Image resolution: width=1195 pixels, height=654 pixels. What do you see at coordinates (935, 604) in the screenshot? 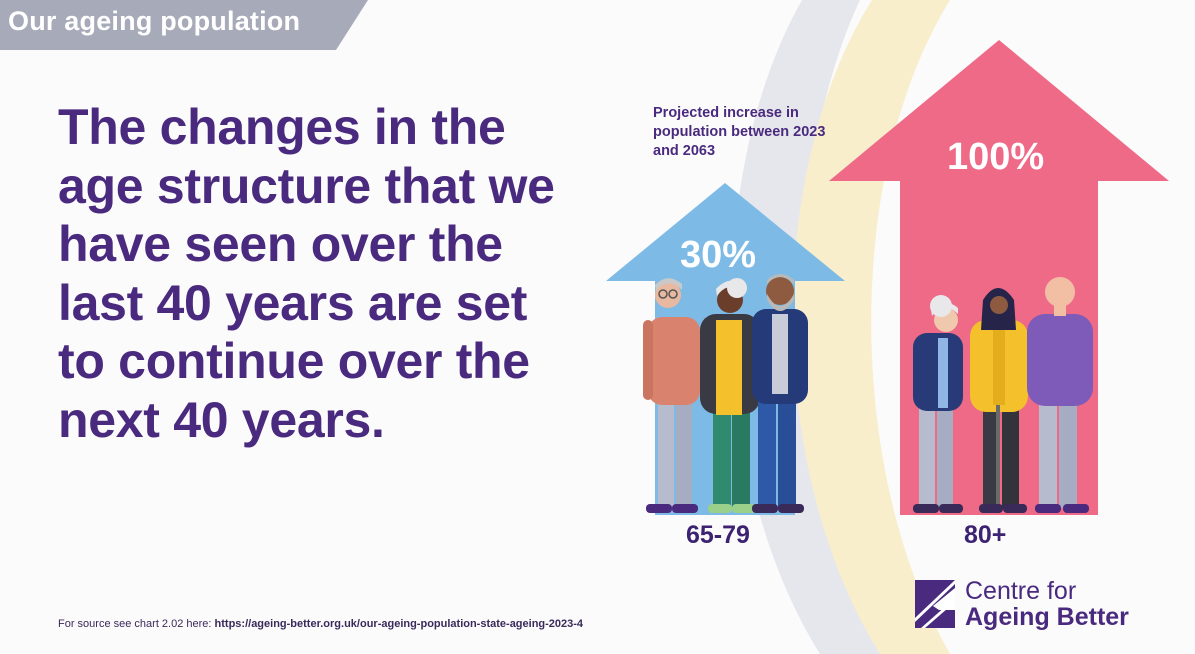
I see `logo-mark-icon` at bounding box center [935, 604].